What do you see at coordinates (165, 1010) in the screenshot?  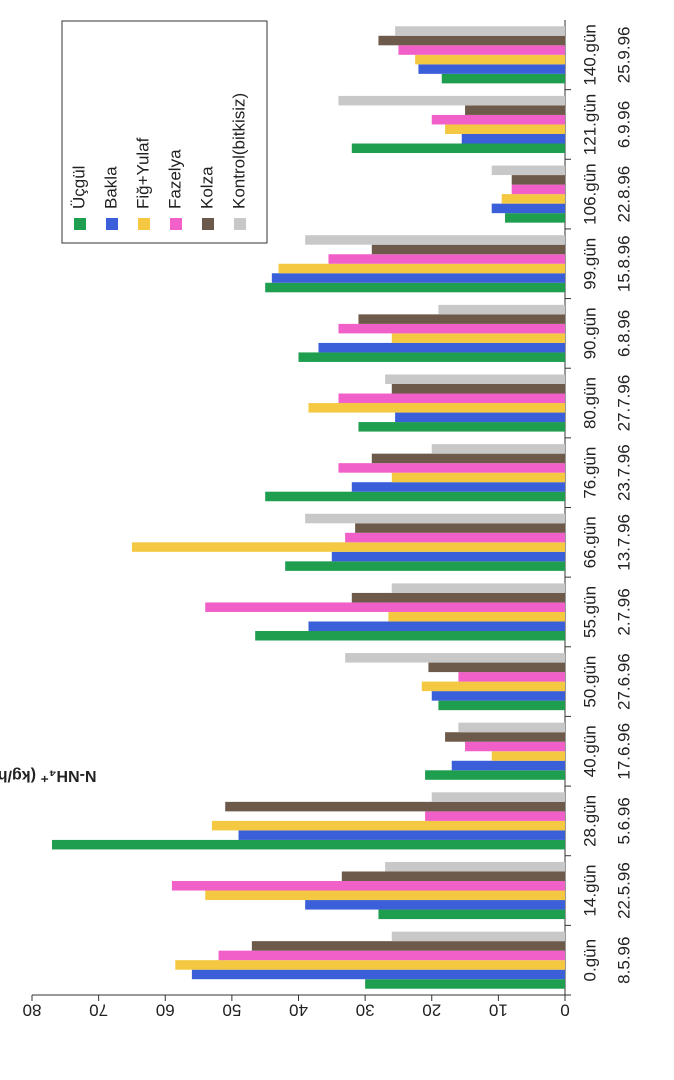 I see `y-tick-label: 60` at bounding box center [165, 1010].